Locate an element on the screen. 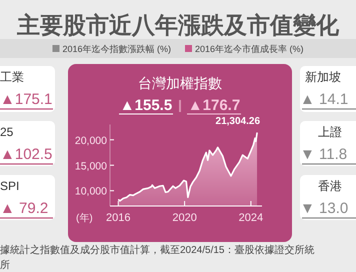 The image size is (356, 272). x-tick-label: 2024 is located at coordinates (251, 218).